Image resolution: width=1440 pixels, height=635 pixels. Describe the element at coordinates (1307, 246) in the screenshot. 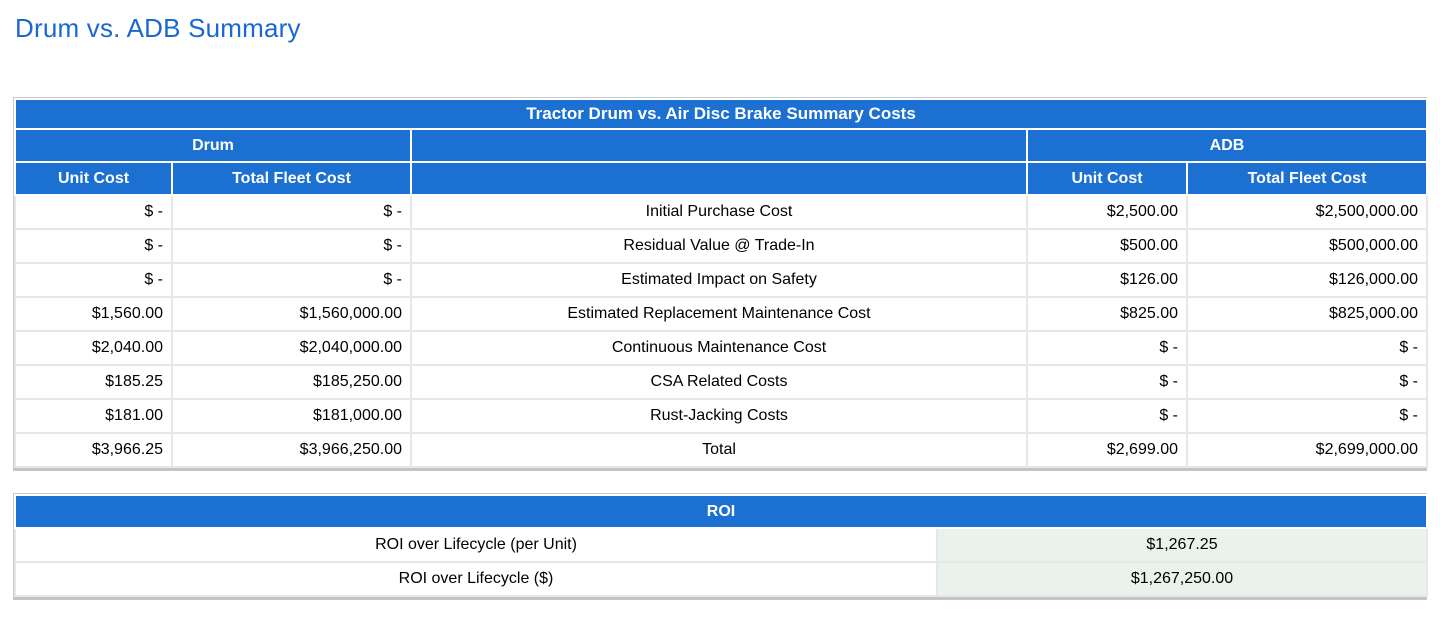

I see `adb-fleet-cost-cell: $500,000.00` at that location.